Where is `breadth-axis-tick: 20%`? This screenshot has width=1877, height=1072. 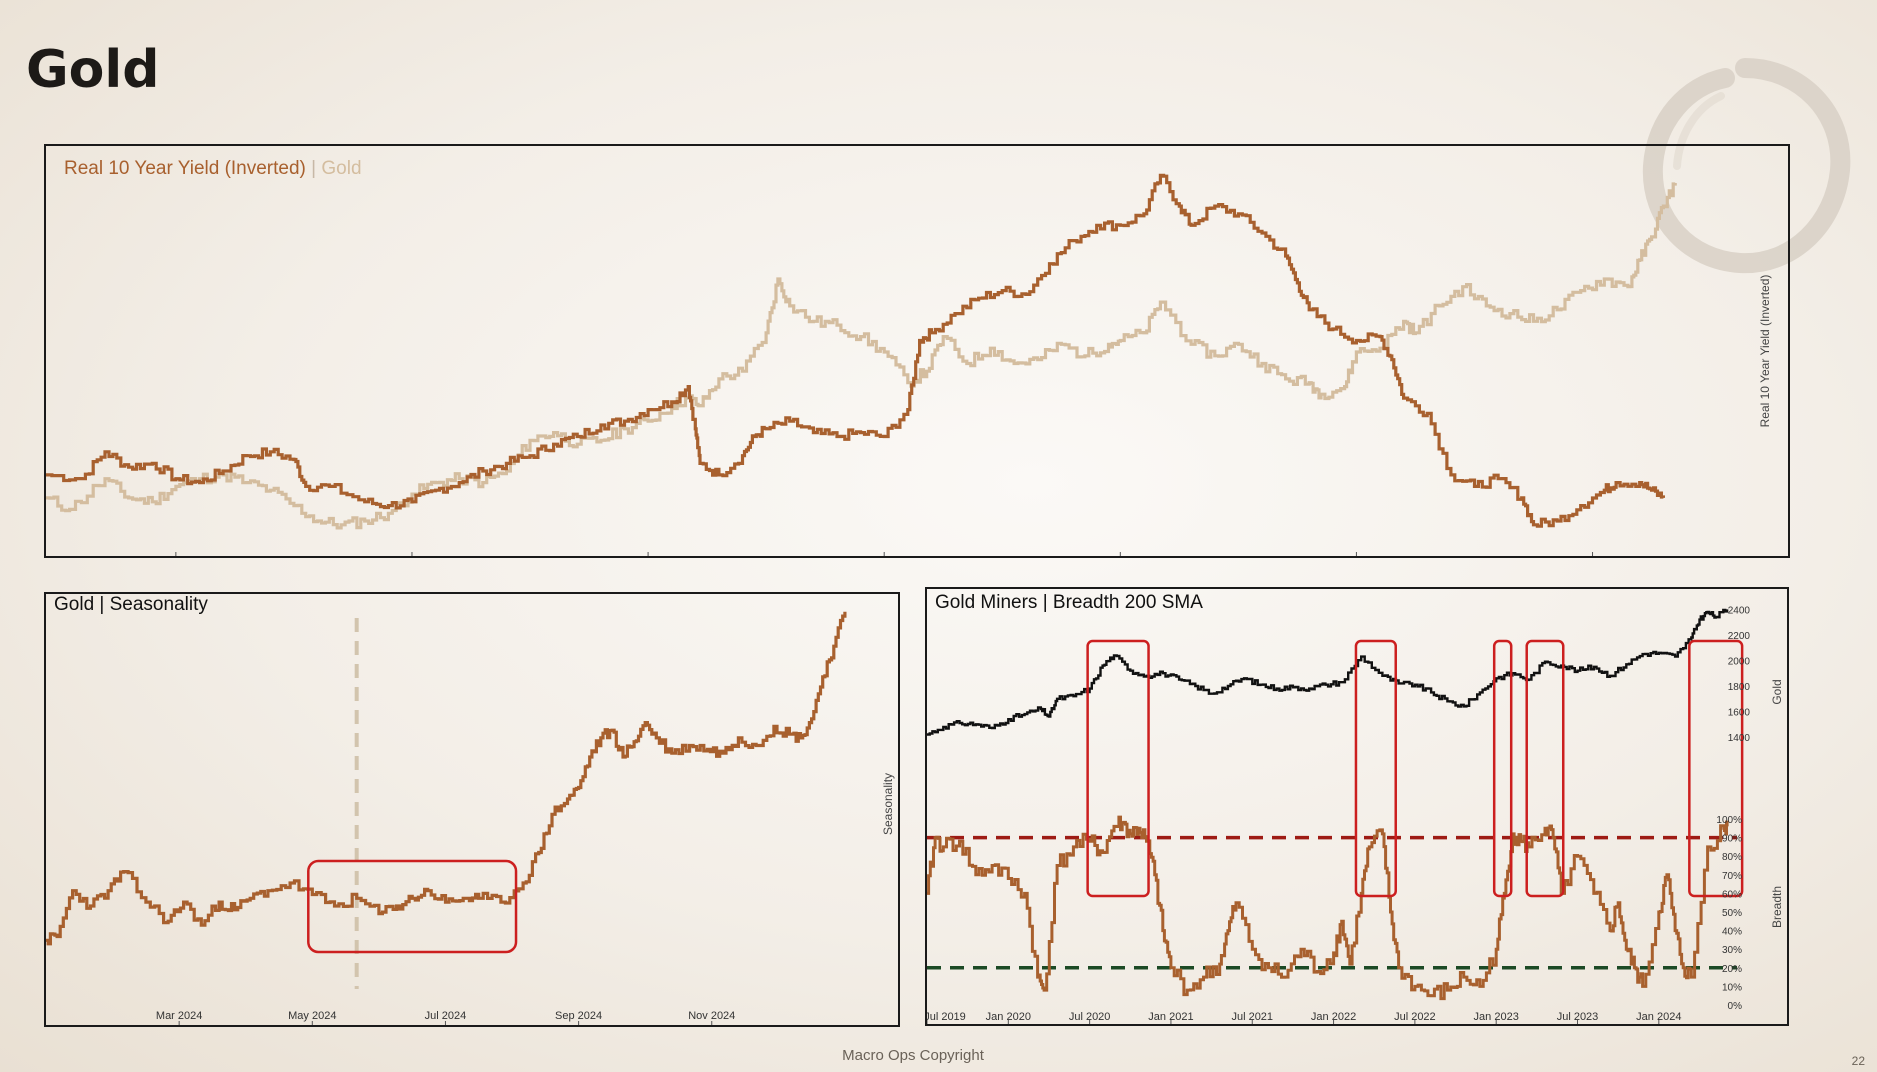
breadth-axis-tick: 20% is located at coordinates (1732, 969).